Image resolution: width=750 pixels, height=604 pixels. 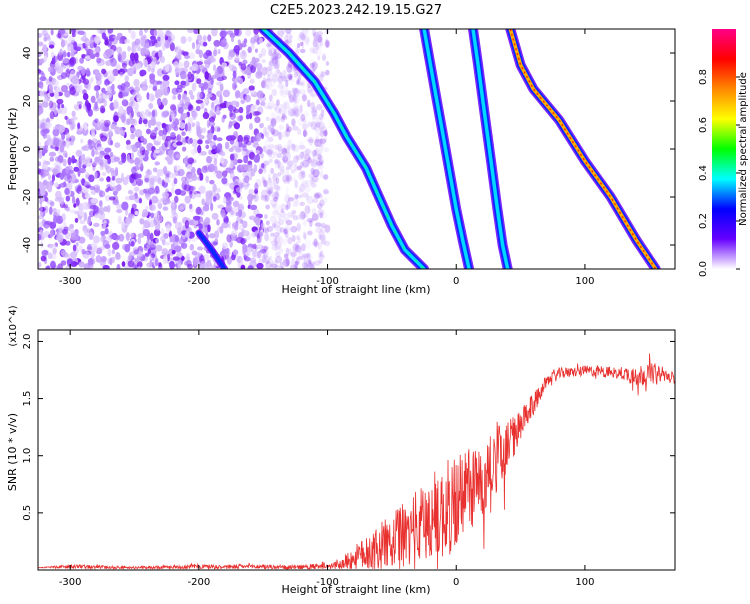 I want to click on spectrogram-y-axis-label: Frequency (Hz), so click(x=12, y=149).